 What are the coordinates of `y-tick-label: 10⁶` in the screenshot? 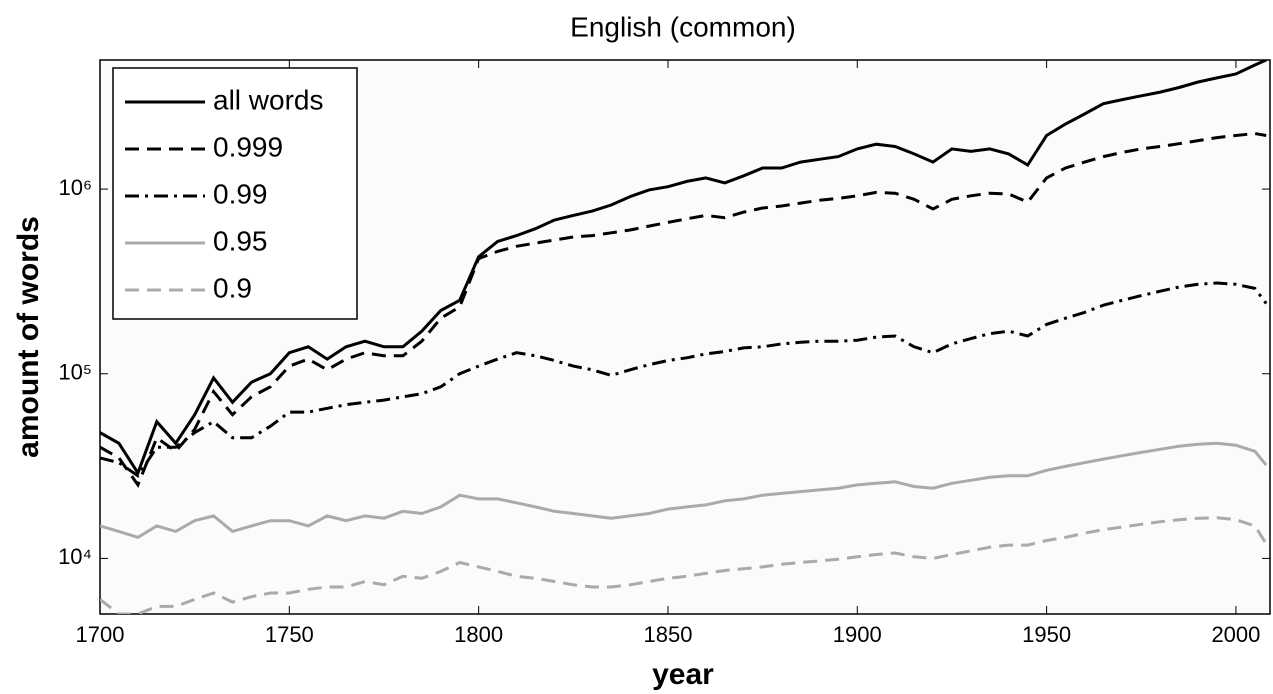 It's located at (75, 187).